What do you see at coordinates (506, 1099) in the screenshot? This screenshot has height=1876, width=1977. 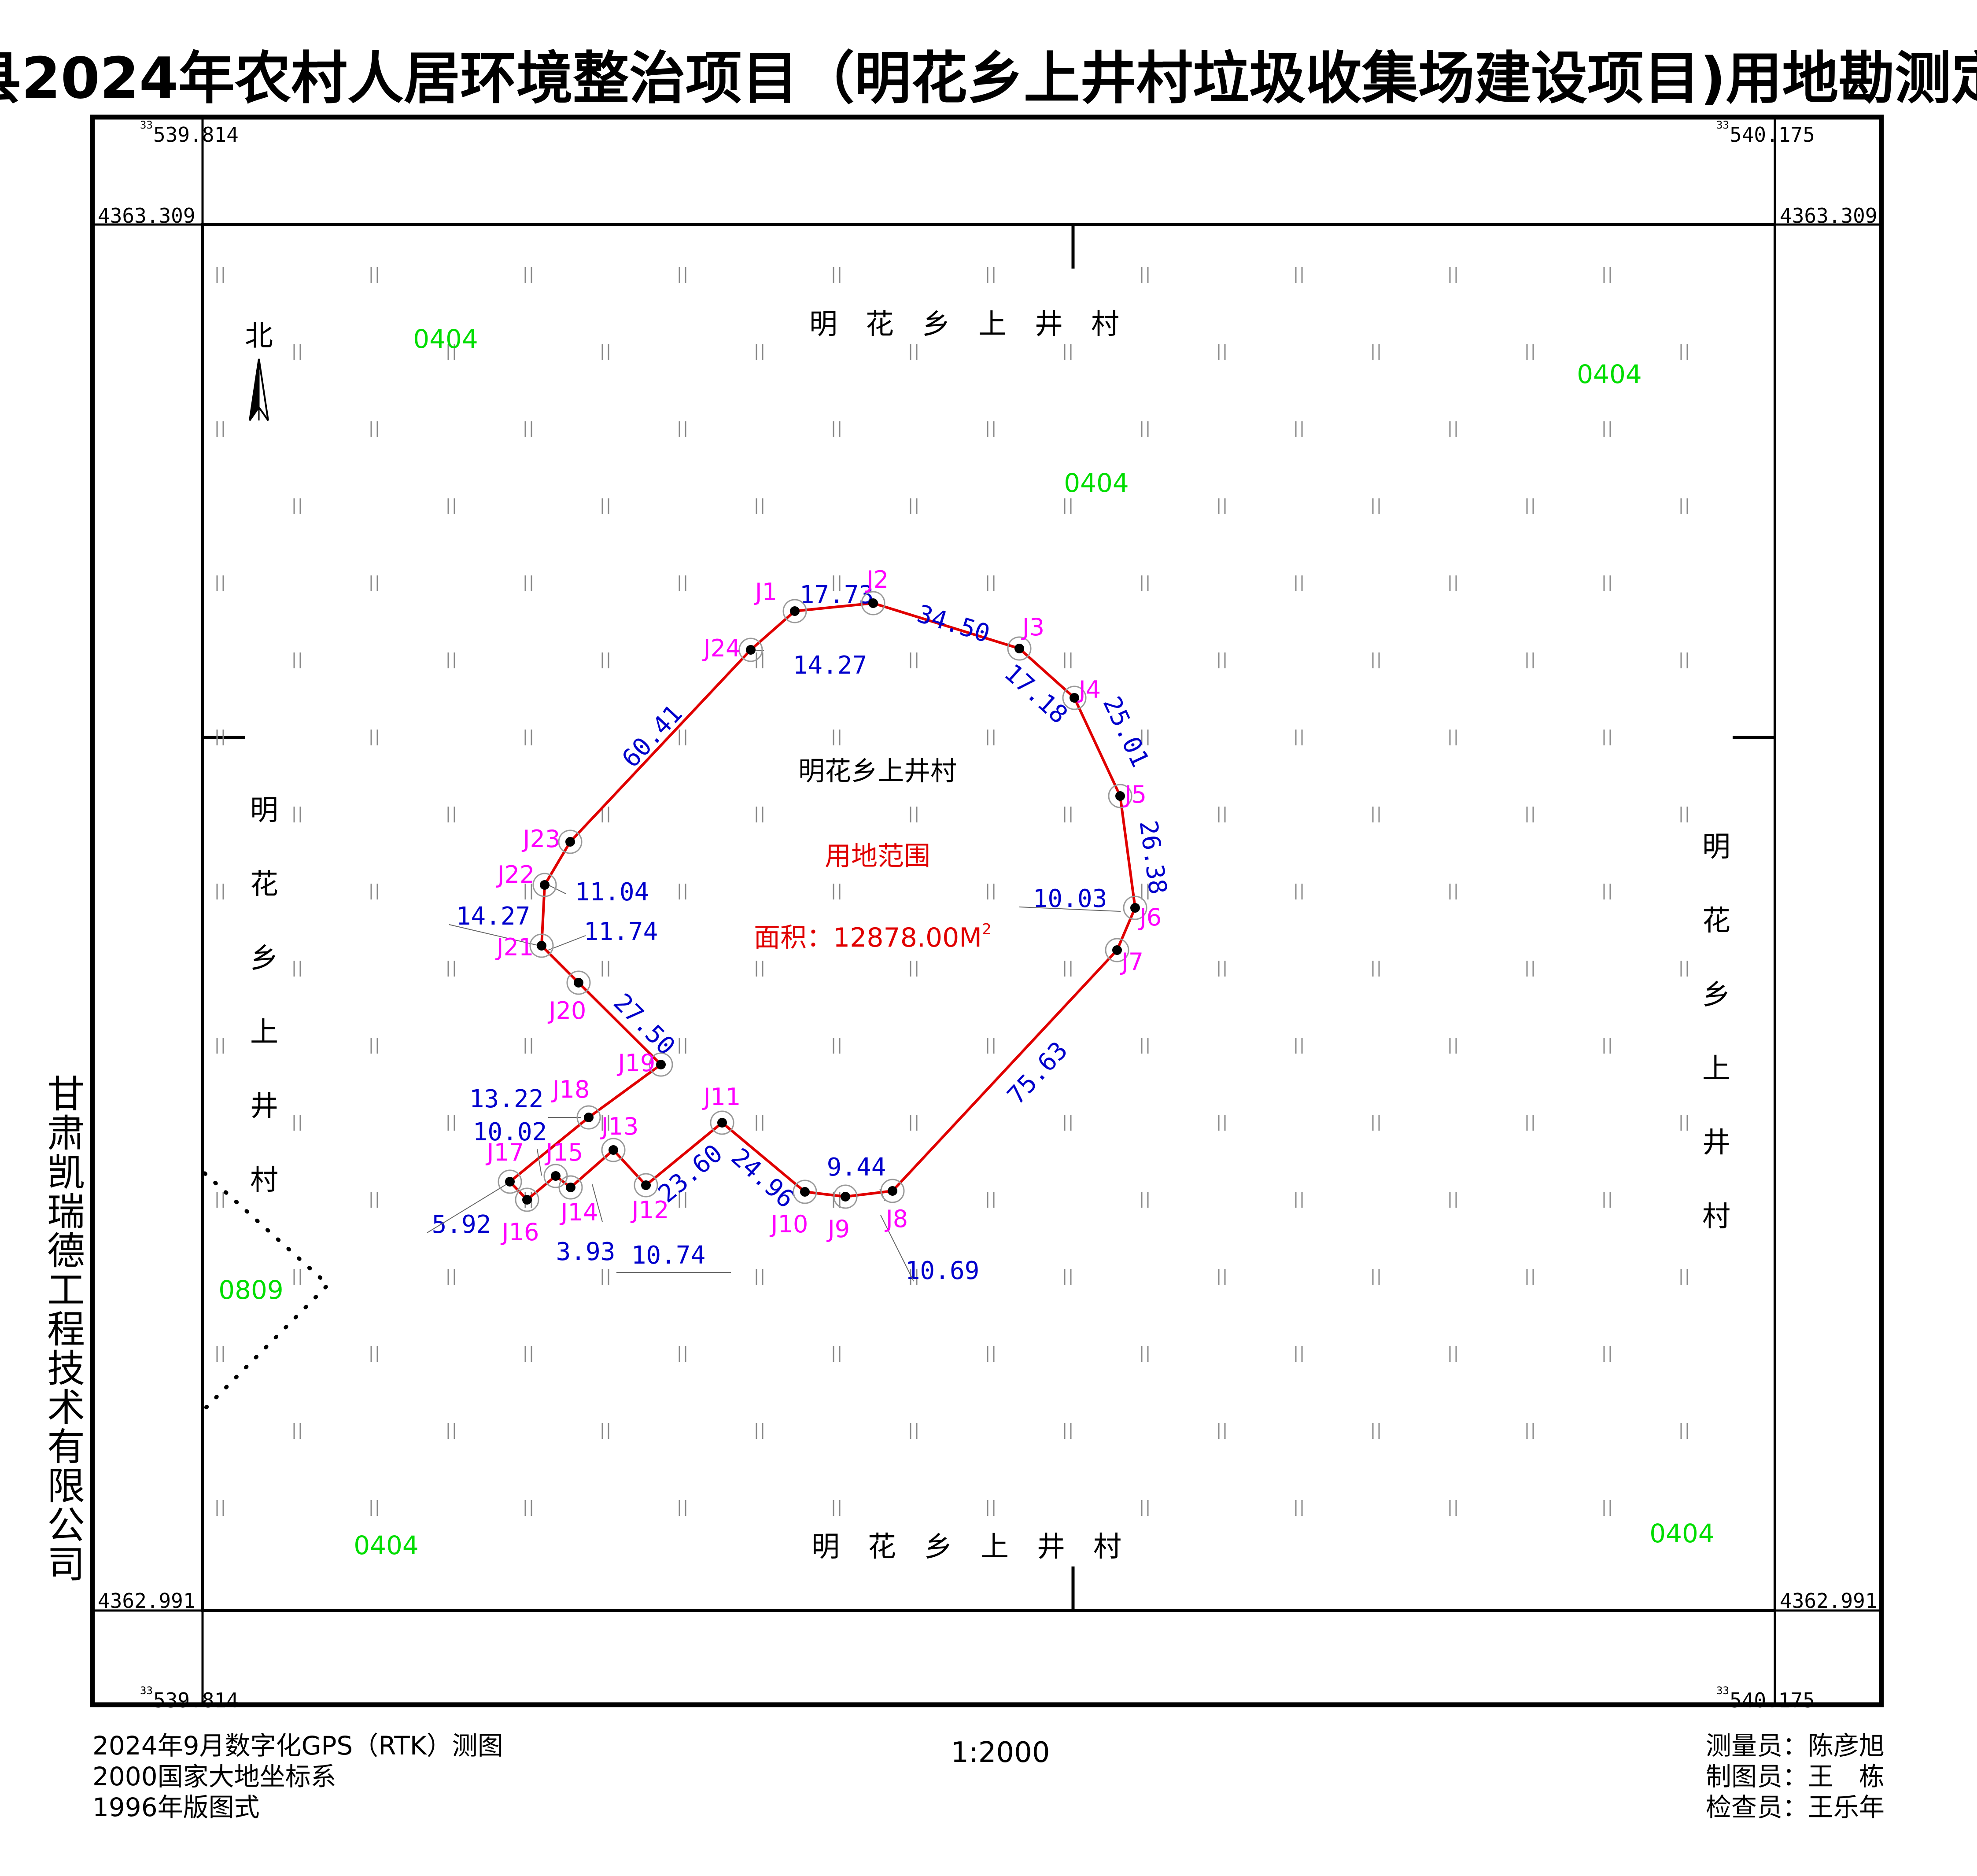 I see `edge-length-label: 13.22` at bounding box center [506, 1099].